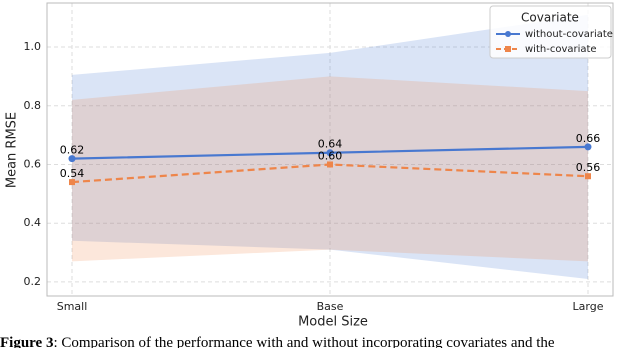 The image size is (640, 348). I want to click on y-tick-label: 0.6, so click(33, 163).